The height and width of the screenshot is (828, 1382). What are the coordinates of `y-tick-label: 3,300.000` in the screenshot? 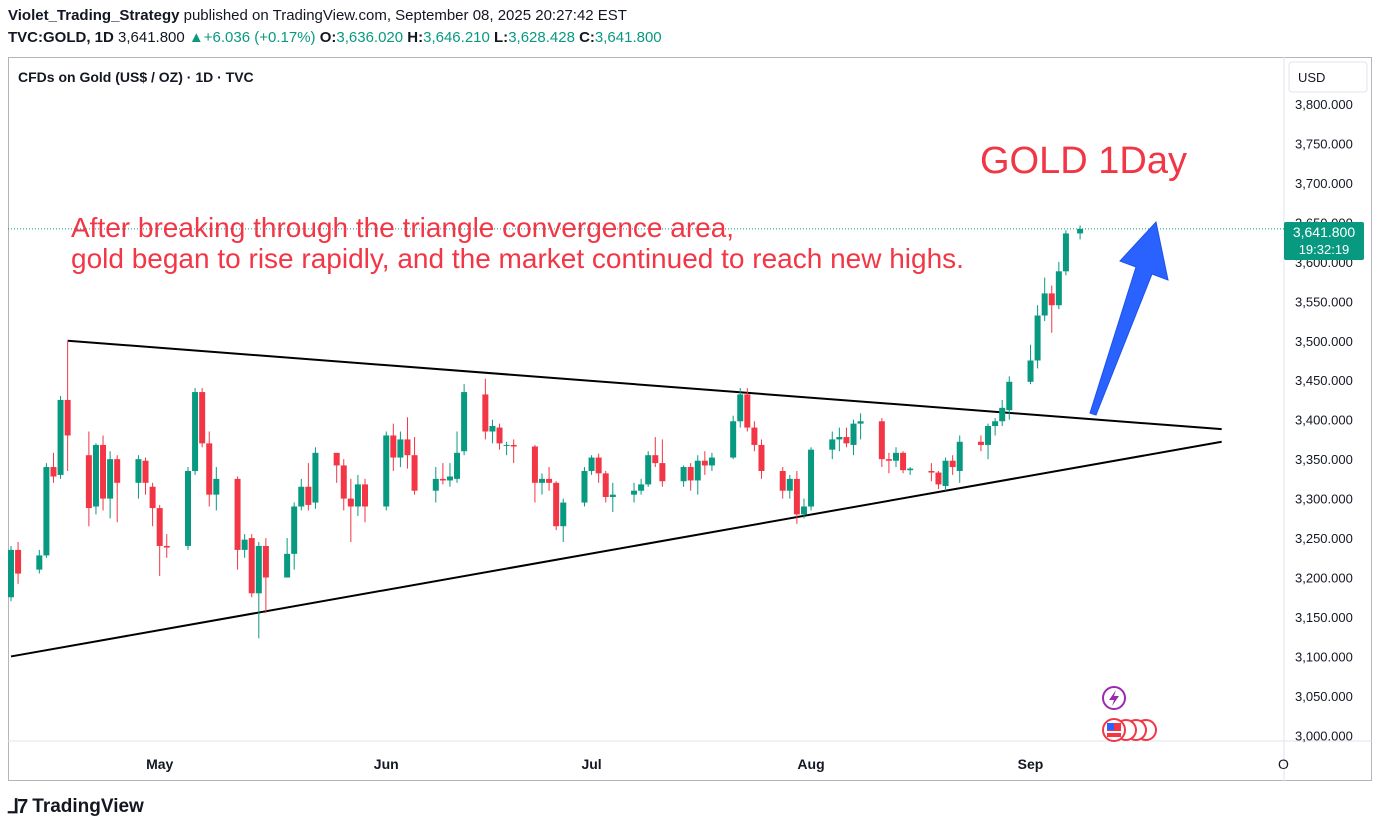 It's located at (1324, 499).